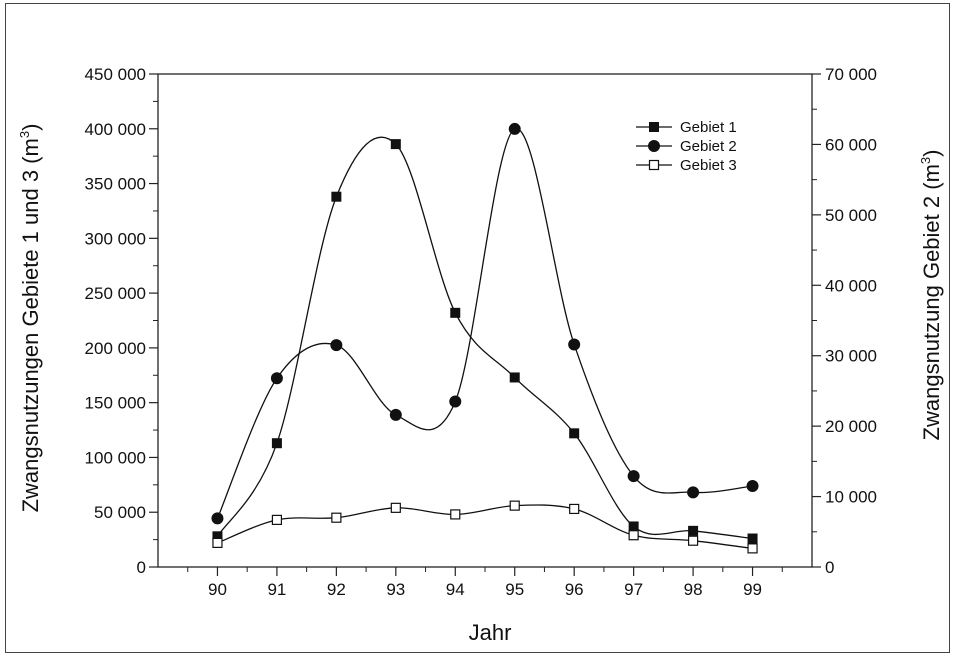  Describe the element at coordinates (30, 127) in the screenshot. I see `left-y-axis-title-close: )` at that location.